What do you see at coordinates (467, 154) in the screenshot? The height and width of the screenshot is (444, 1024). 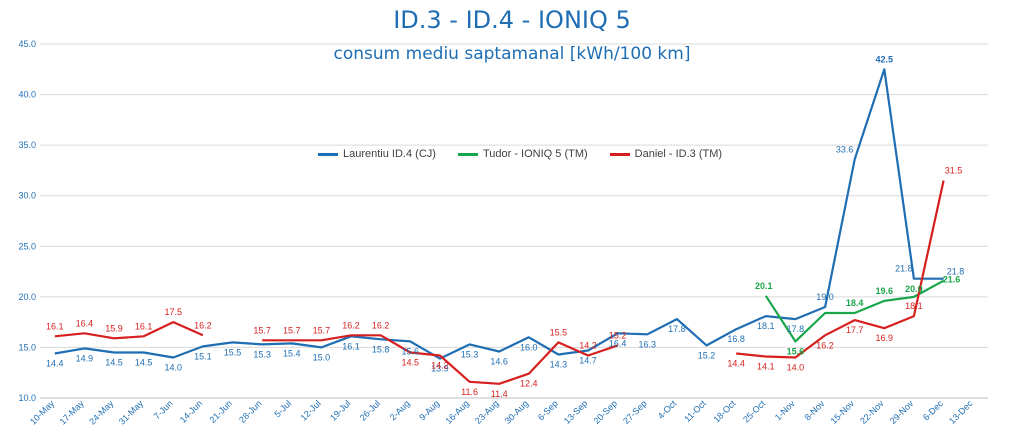 I see `legend-swatch-tudor` at bounding box center [467, 154].